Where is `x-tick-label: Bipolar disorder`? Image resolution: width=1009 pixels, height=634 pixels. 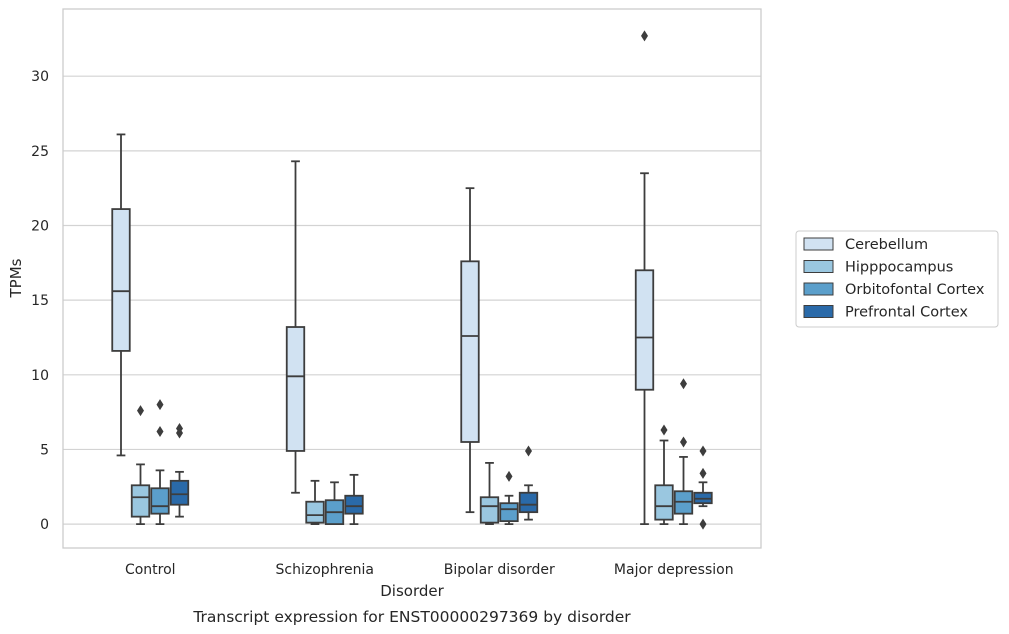
x-tick-label: Bipolar disorder is located at coordinates (499, 570).